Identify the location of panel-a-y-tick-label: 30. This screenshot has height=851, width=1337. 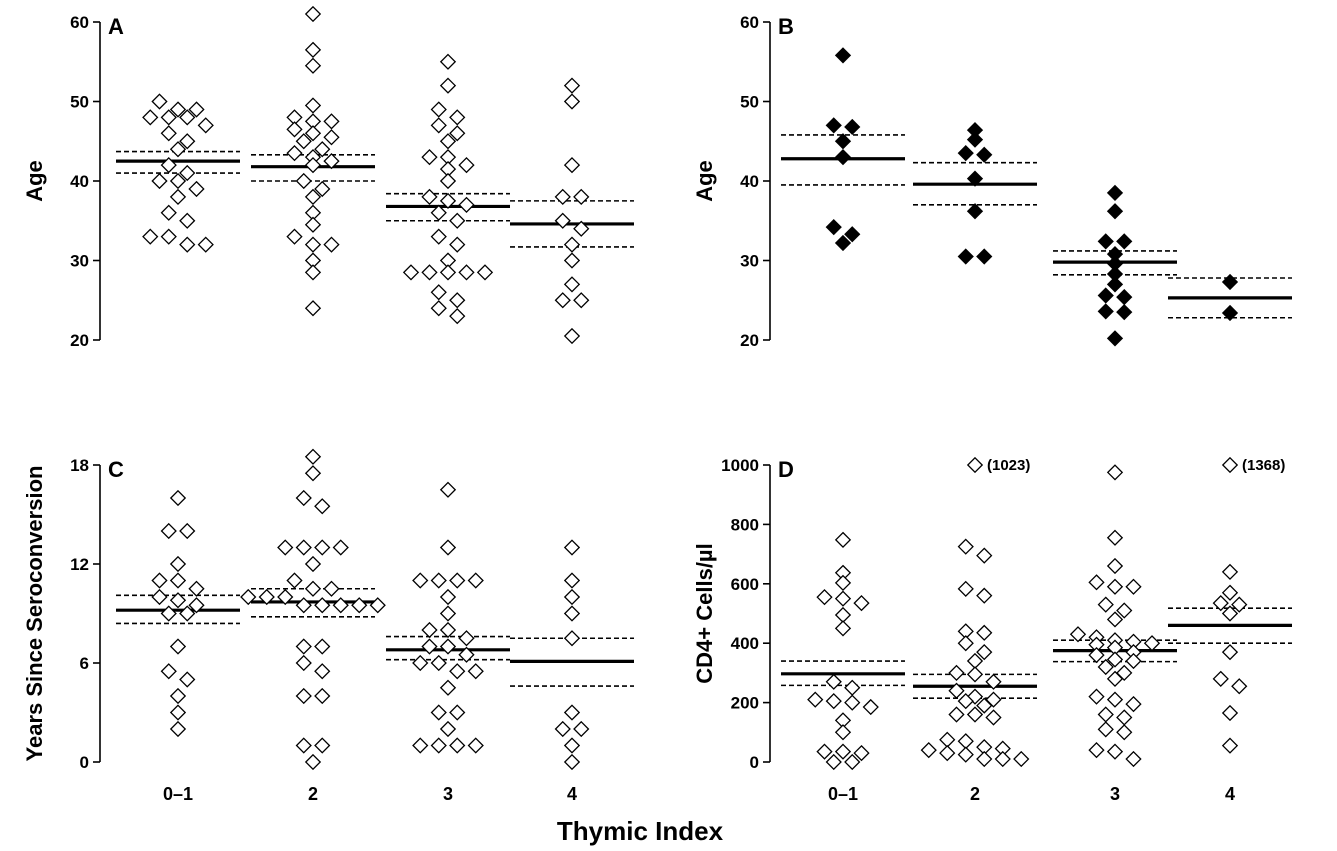
(79, 261).